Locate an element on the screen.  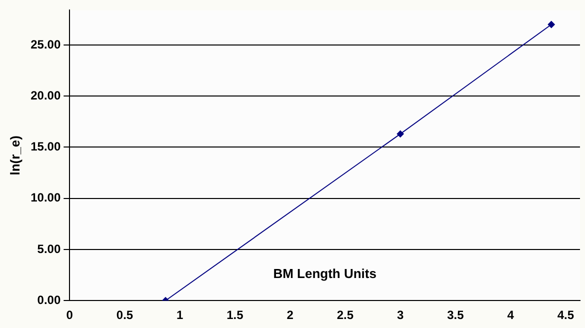
y-tick-label: 5.00 is located at coordinates (49, 249).